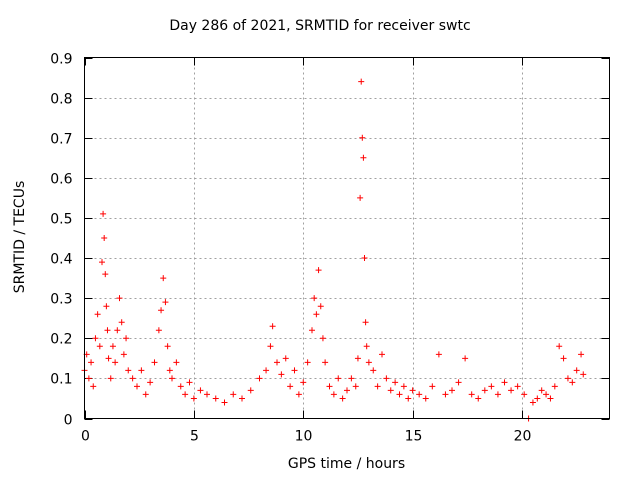  What do you see at coordinates (61, 220) in the screenshot?
I see `y-tick-label: 0.5` at bounding box center [61, 220].